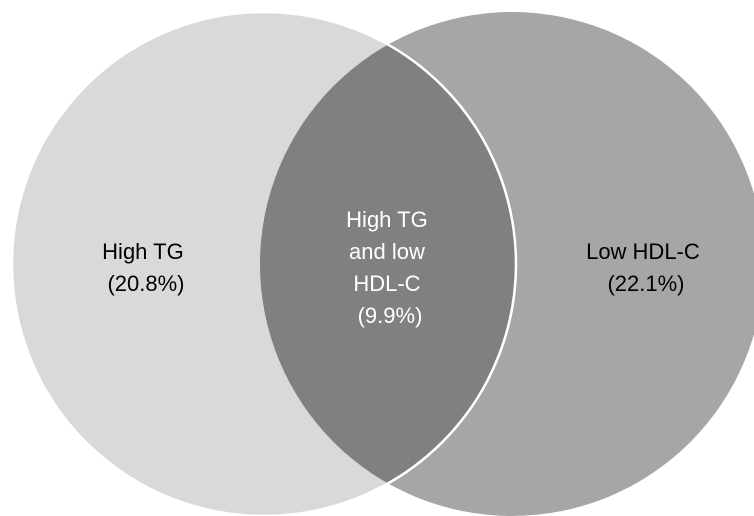 The width and height of the screenshot is (754, 516). I want to click on overlap-label: High TG and low HDL-C (9.9%), so click(390, 267).